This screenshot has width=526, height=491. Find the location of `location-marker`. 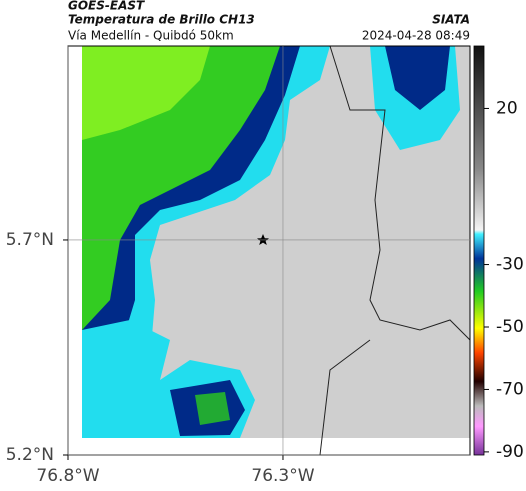

location-marker is located at coordinates (263, 239).